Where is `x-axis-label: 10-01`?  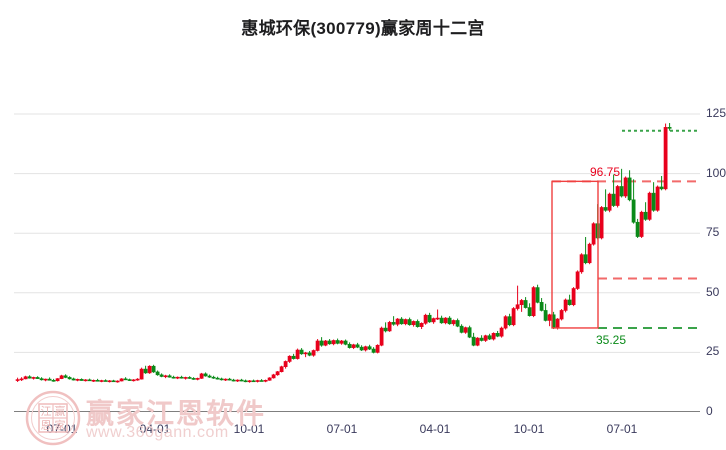 x-axis-label: 10-01 is located at coordinates (249, 429).